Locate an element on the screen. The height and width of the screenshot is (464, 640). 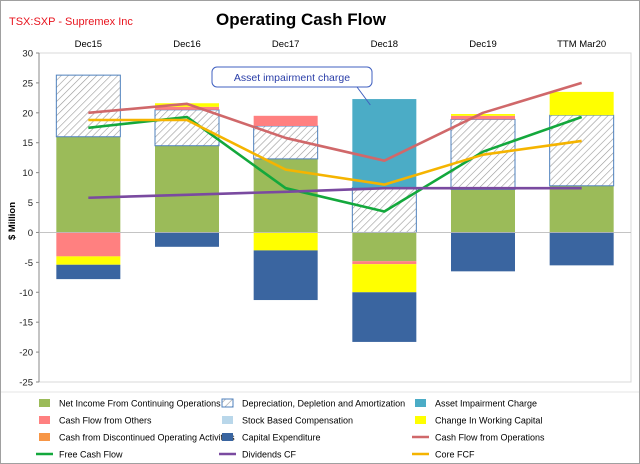
category-label: Dec17 is located at coordinates (285, 44).